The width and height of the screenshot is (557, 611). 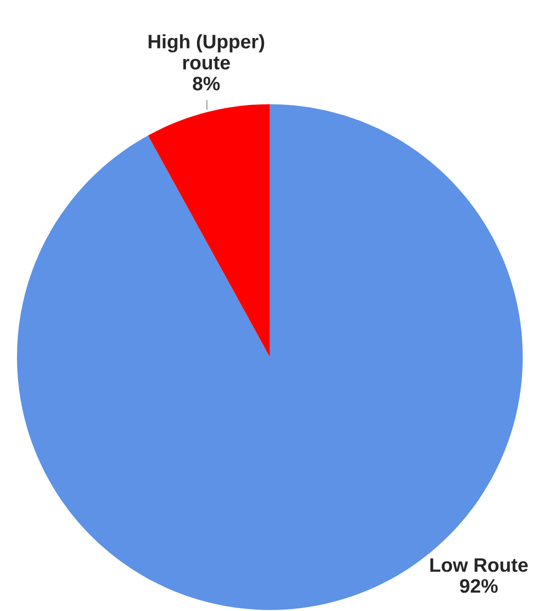 I want to click on data-label: 8%, so click(x=206, y=83).